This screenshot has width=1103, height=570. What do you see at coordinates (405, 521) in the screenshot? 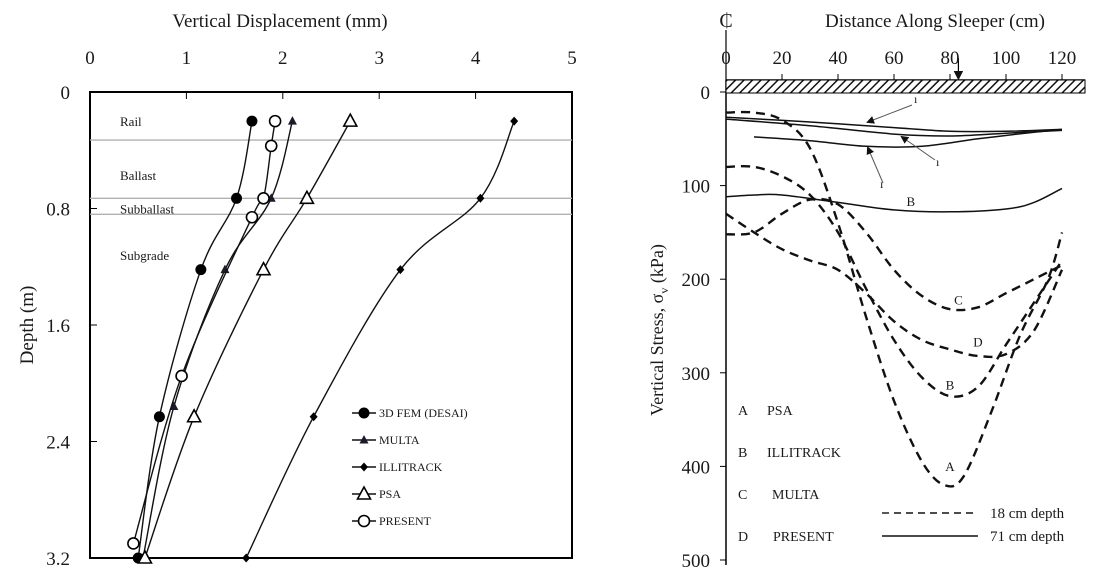
I see `legend-label: PRESENT` at bounding box center [405, 521].